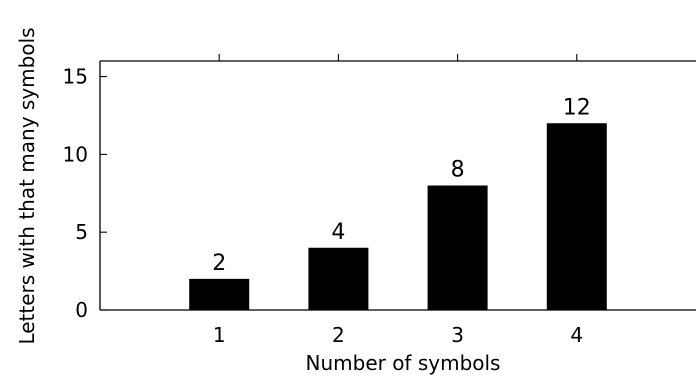  I want to click on x-tick-label-3: 3, so click(457, 335).